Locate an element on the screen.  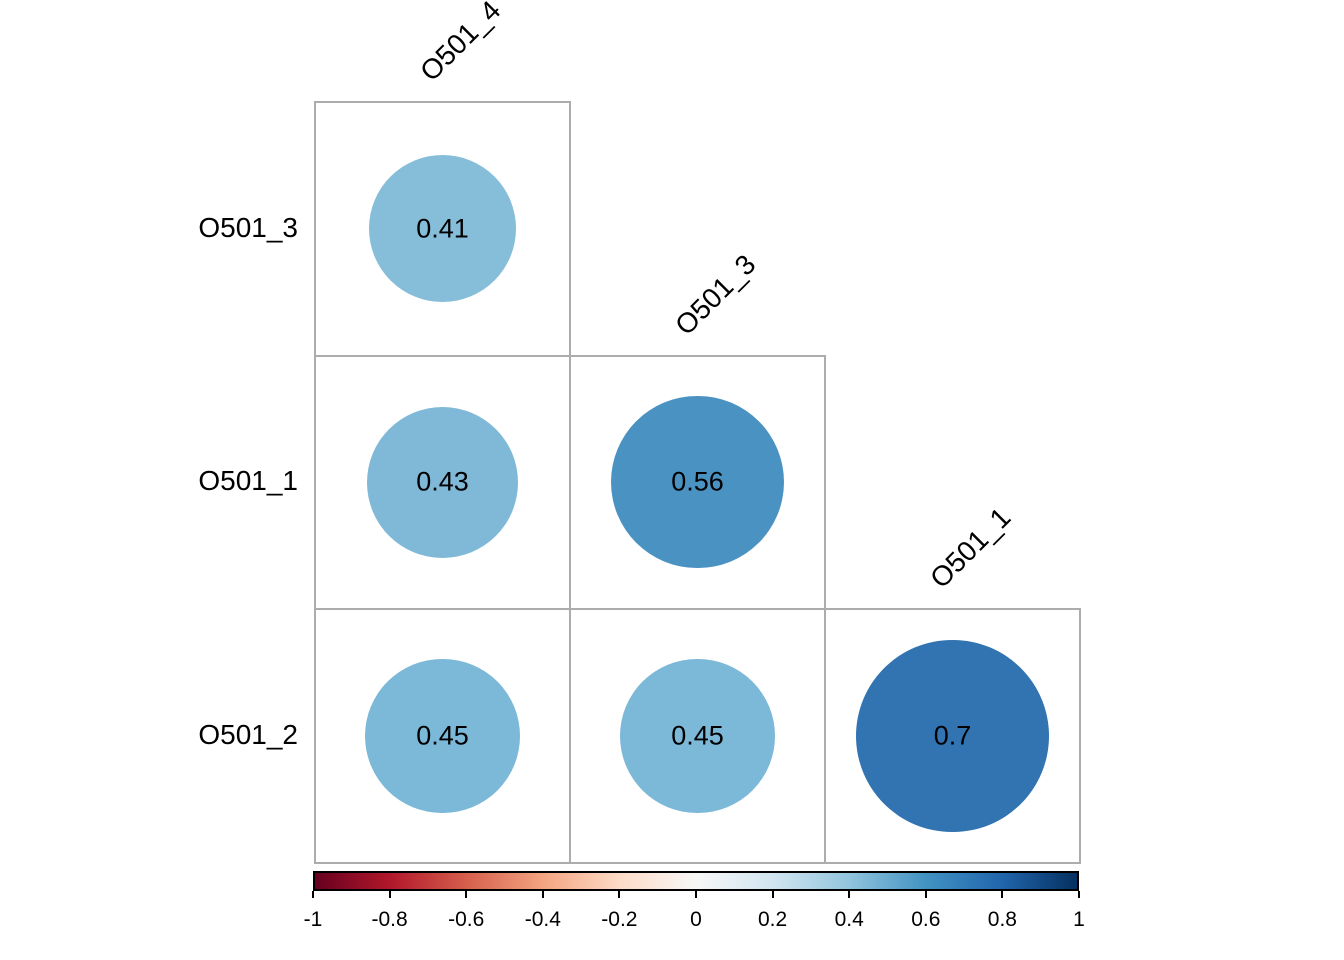
colorbar-tick-label: -0.2 is located at coordinates (619, 919).